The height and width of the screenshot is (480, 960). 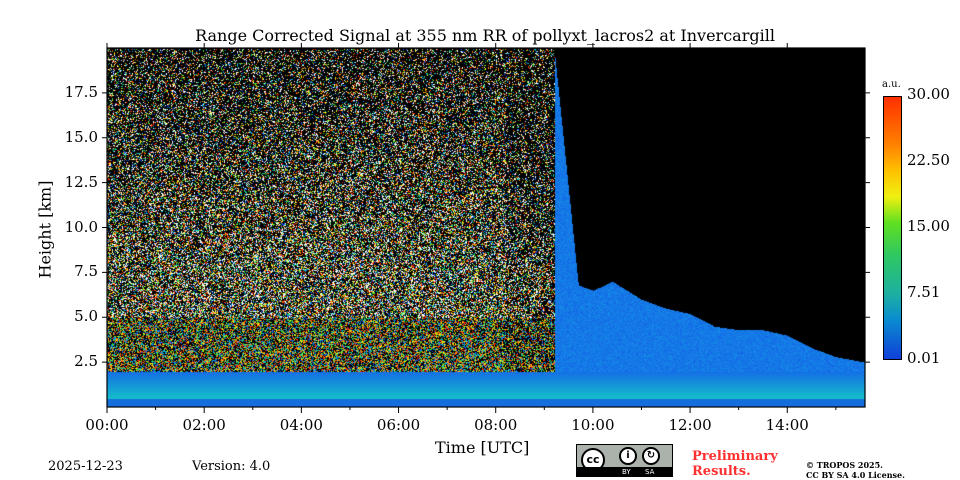 I want to click on colorbar, so click(x=892, y=228).